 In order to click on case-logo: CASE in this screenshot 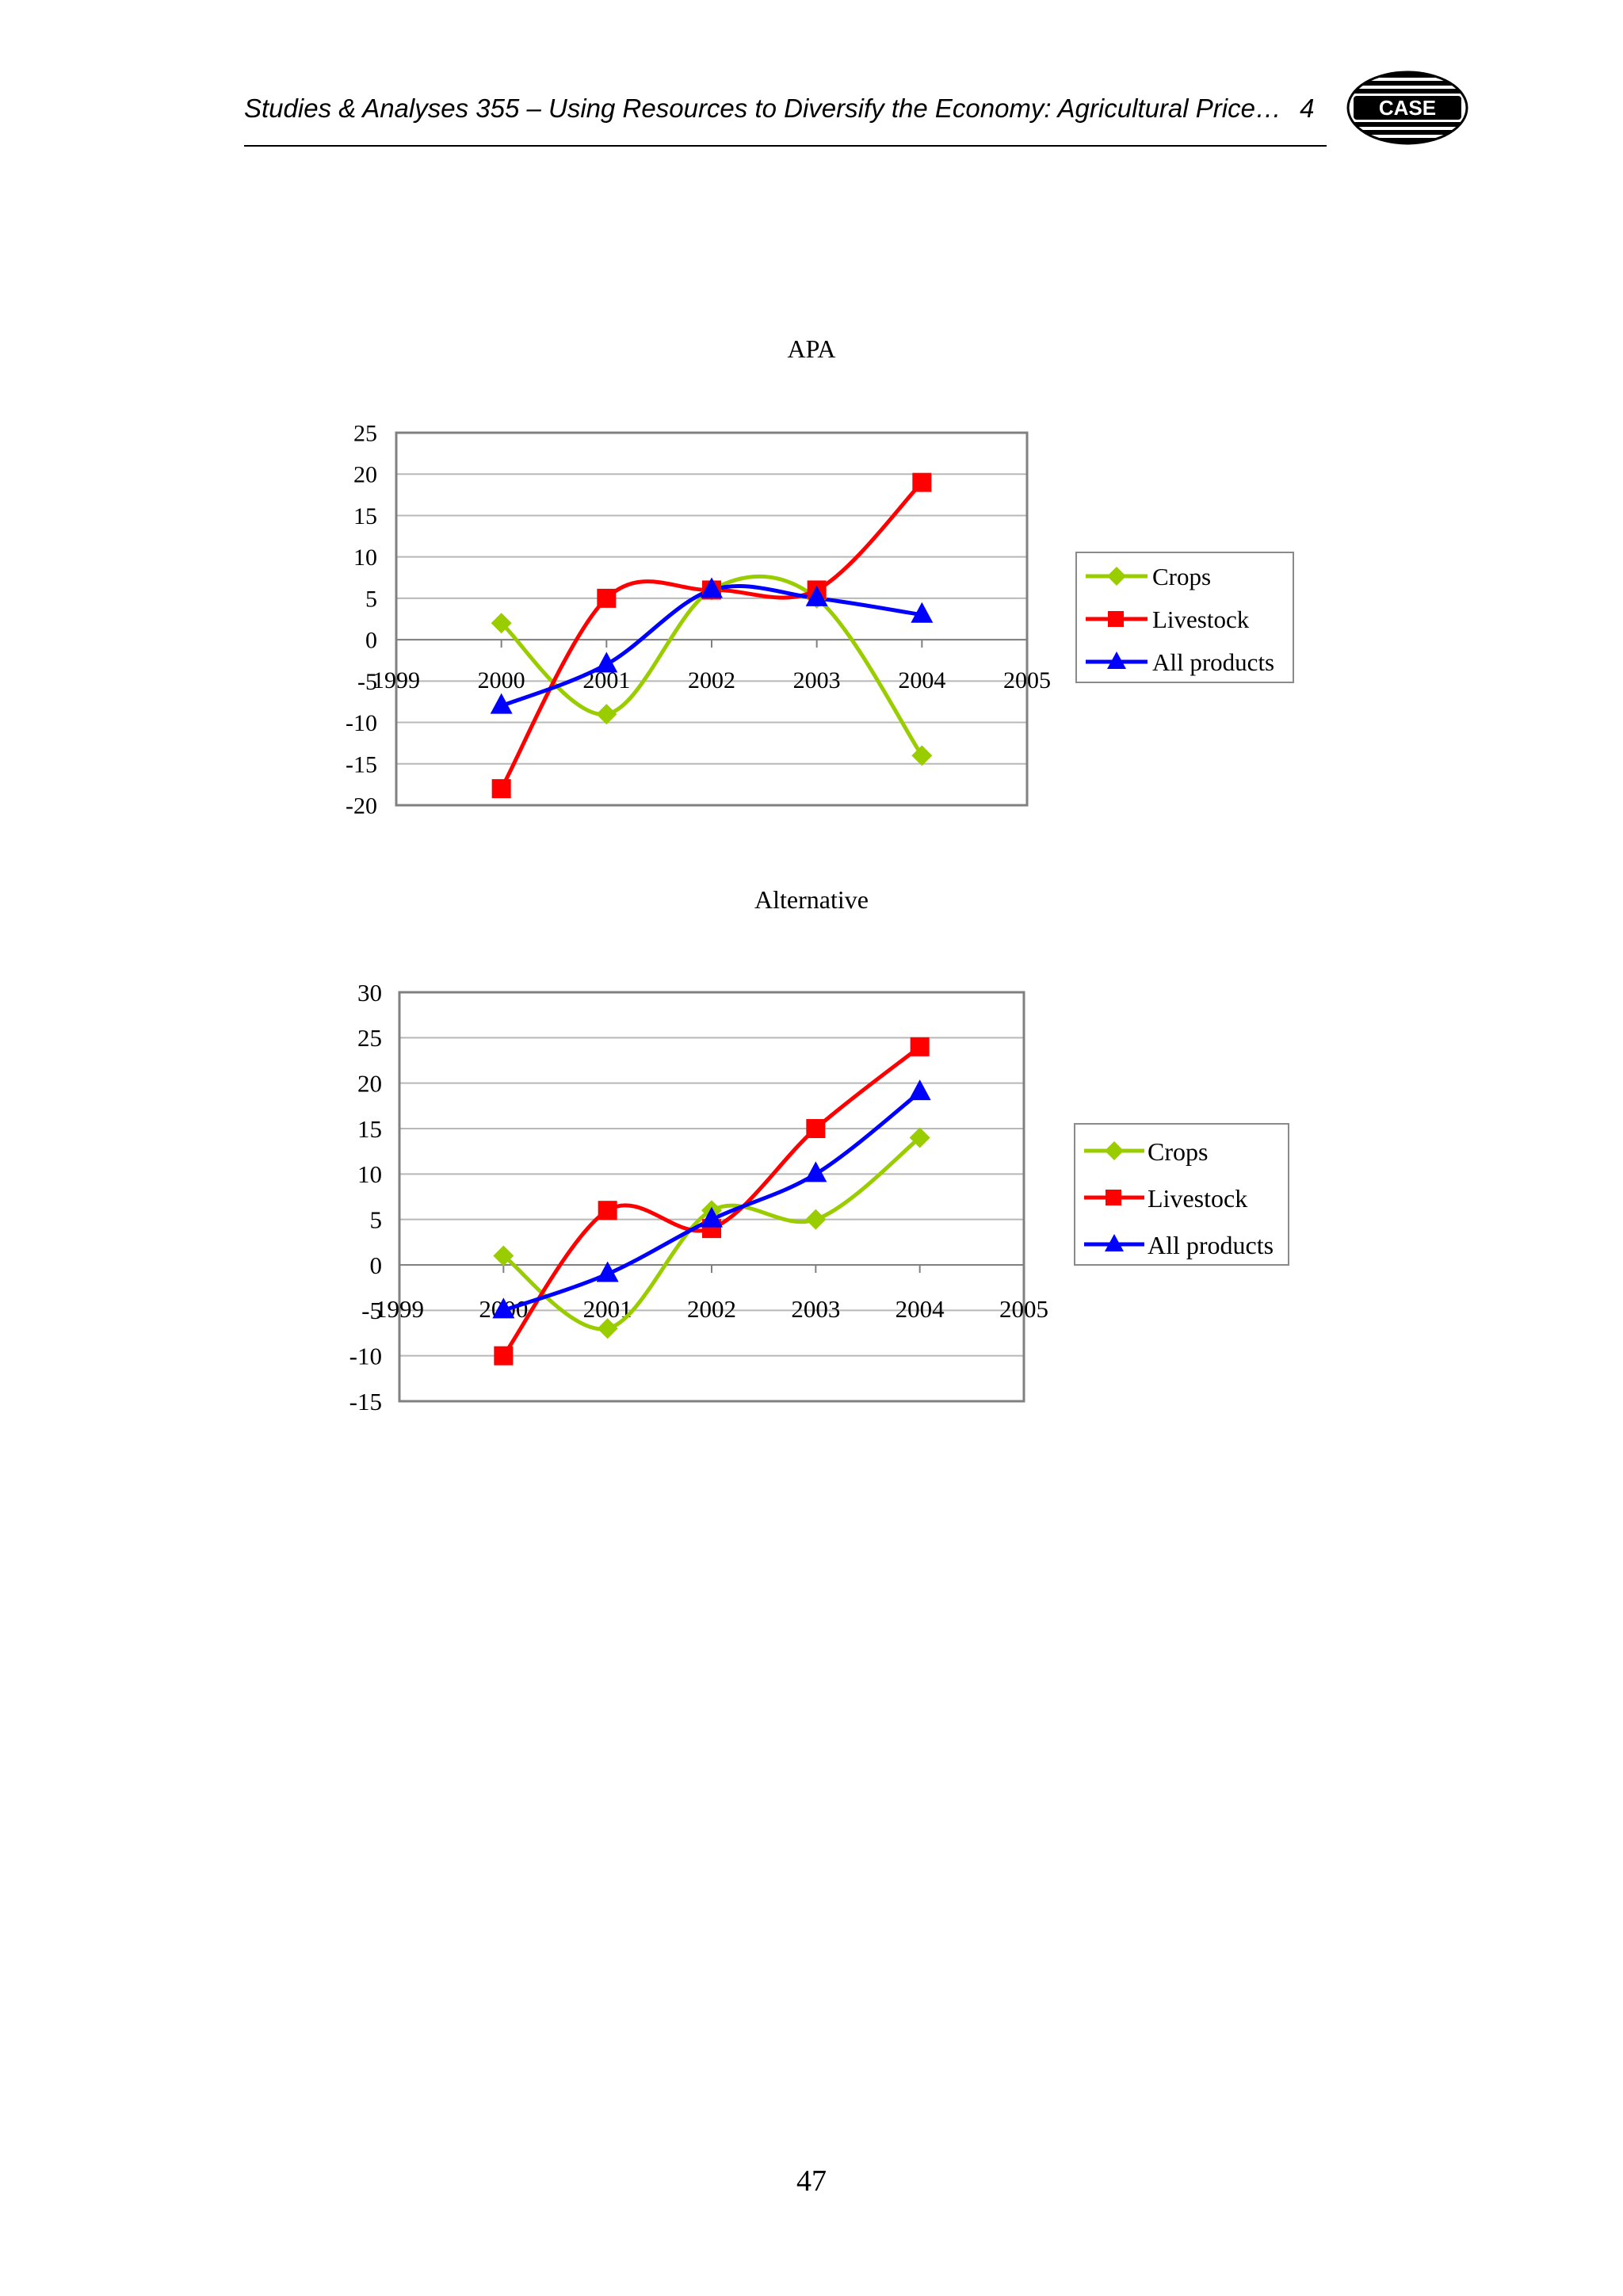, I will do `click(1407, 108)`.